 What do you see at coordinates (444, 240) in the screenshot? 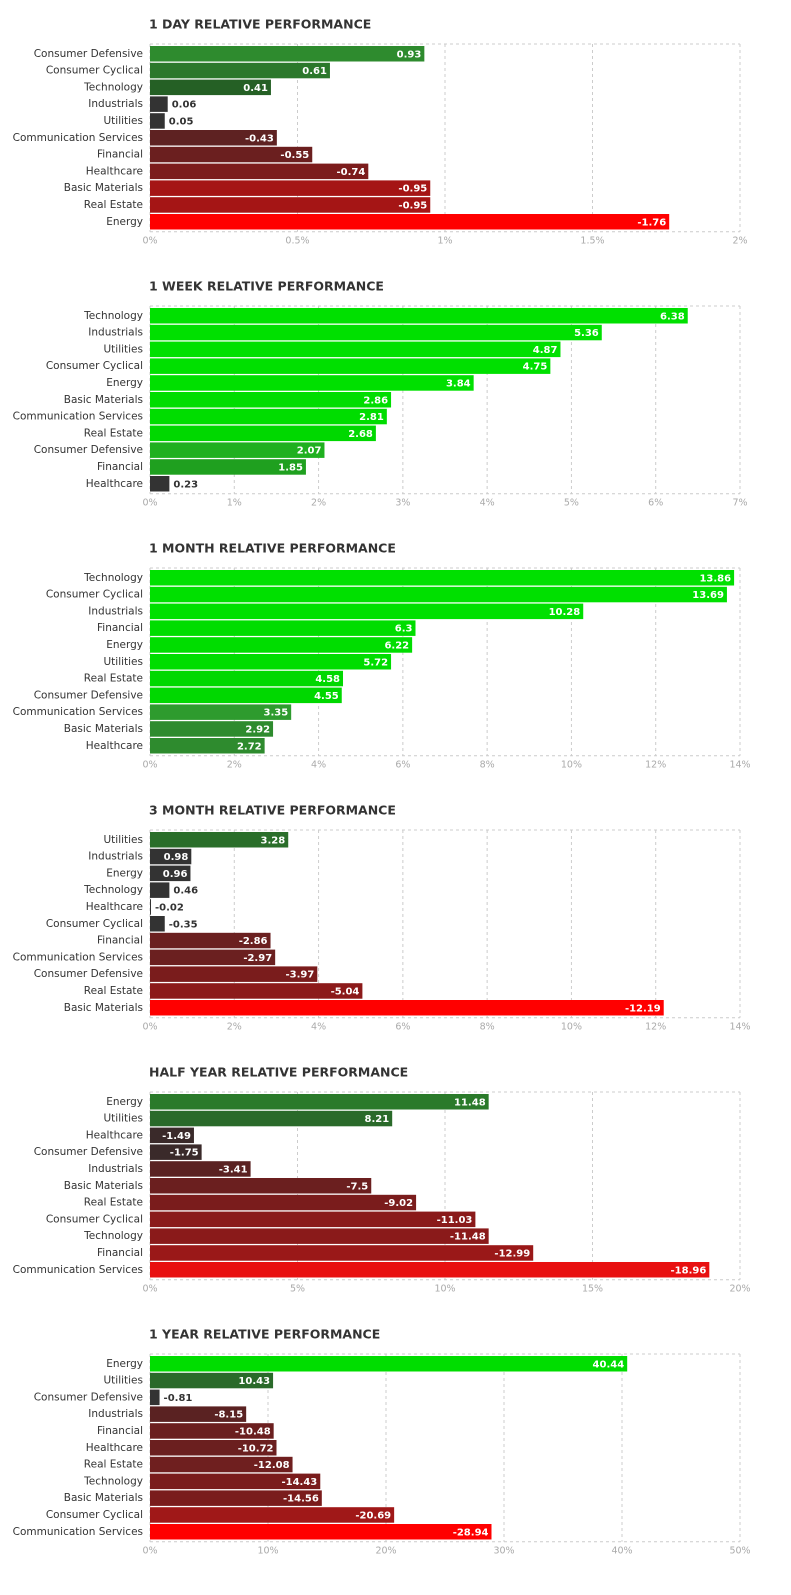
I see `x-tick-label: 1%` at bounding box center [444, 240].